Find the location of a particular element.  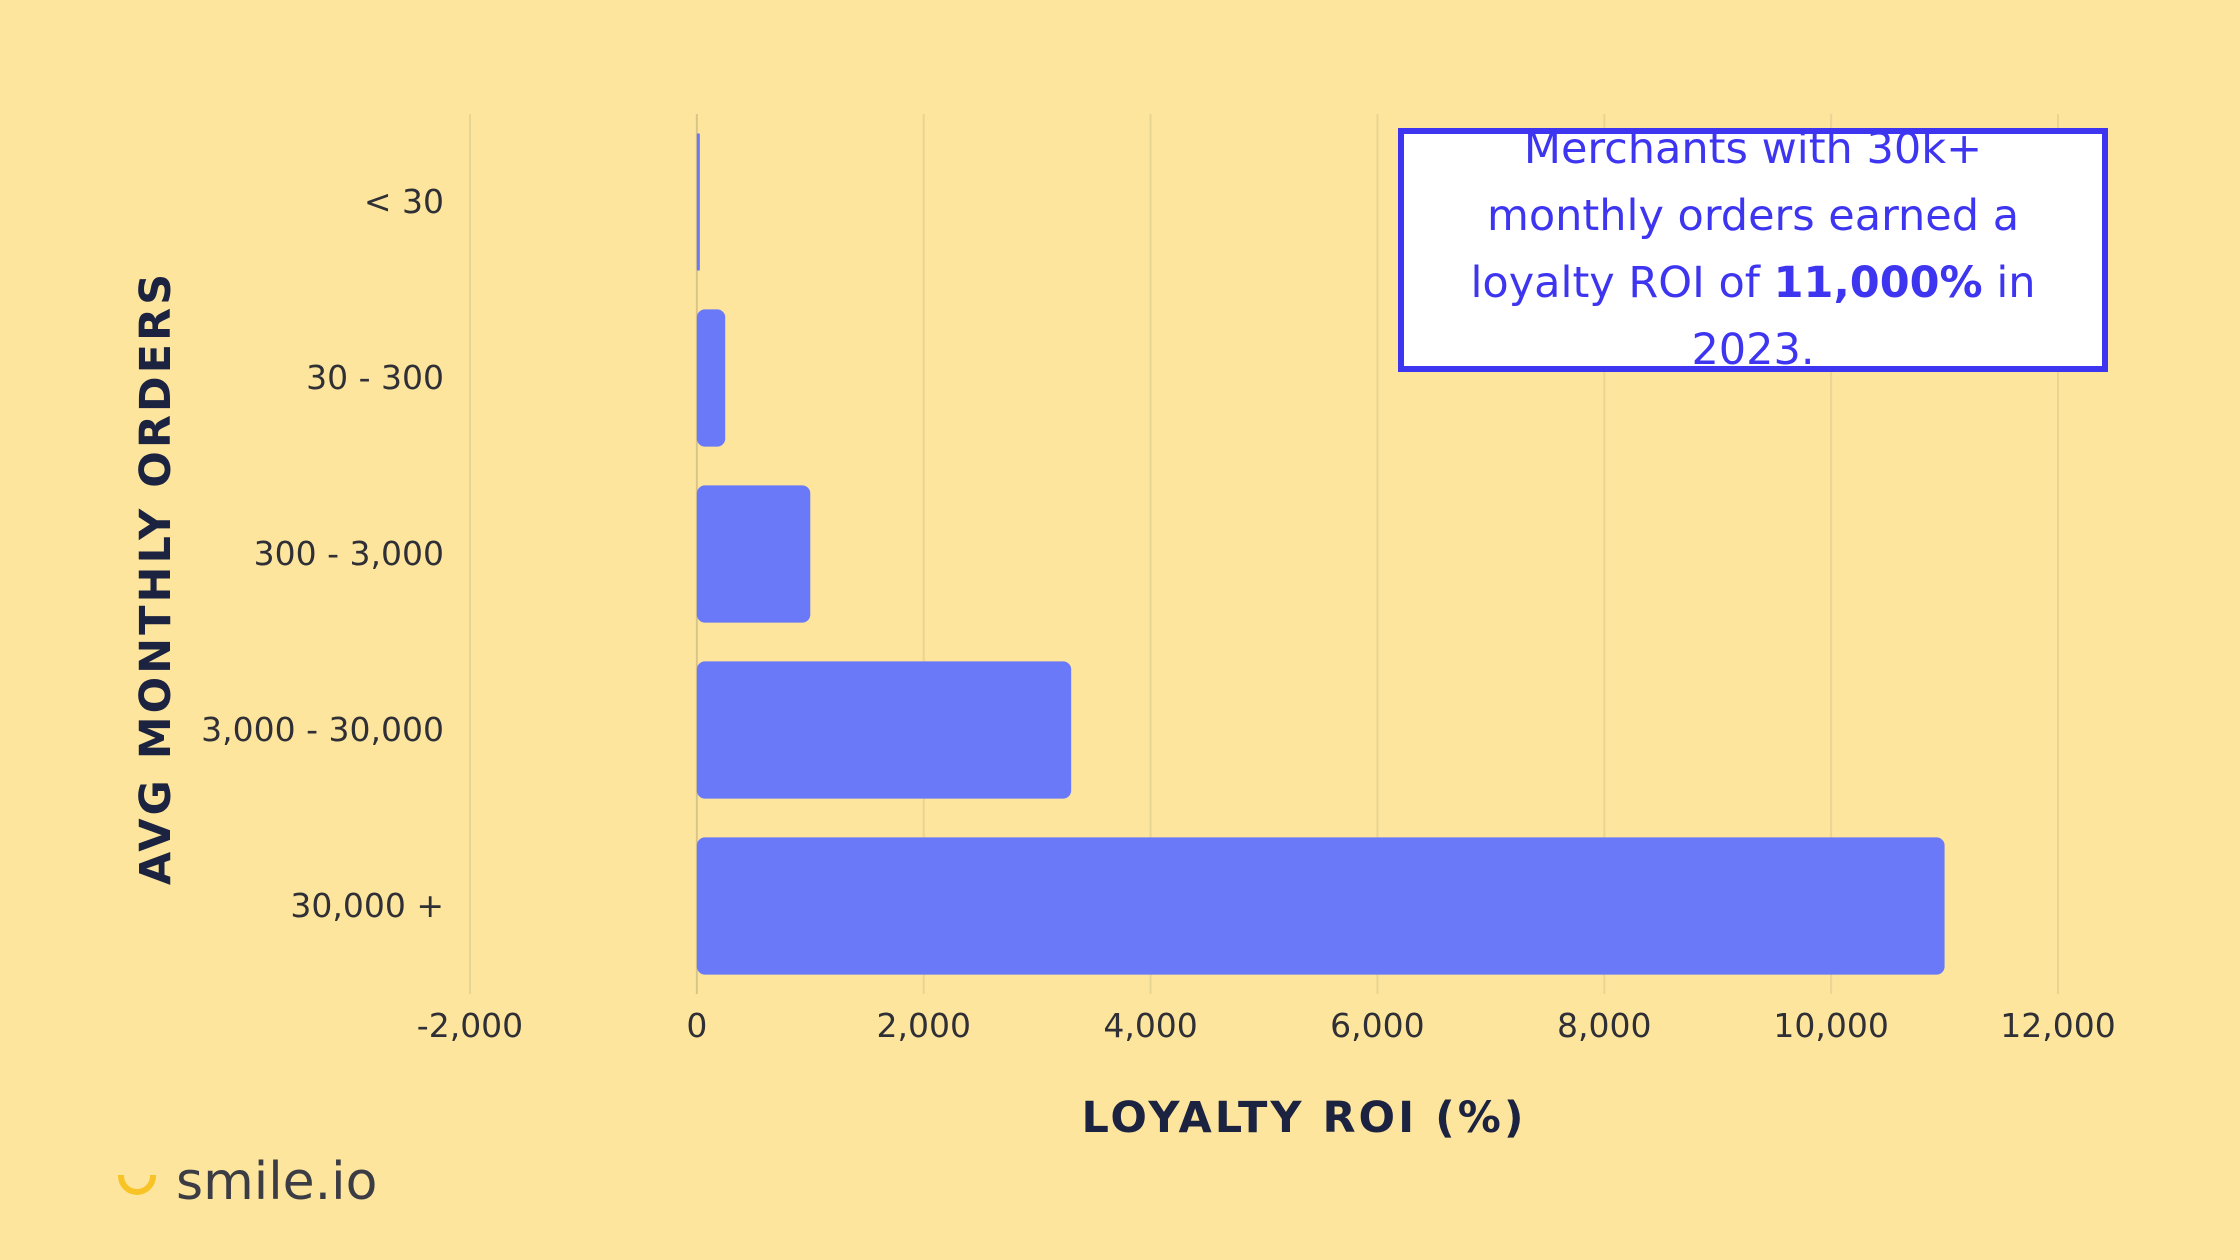

callout-line-1: Merchants with 30k+ is located at coordinates (1753, 149).